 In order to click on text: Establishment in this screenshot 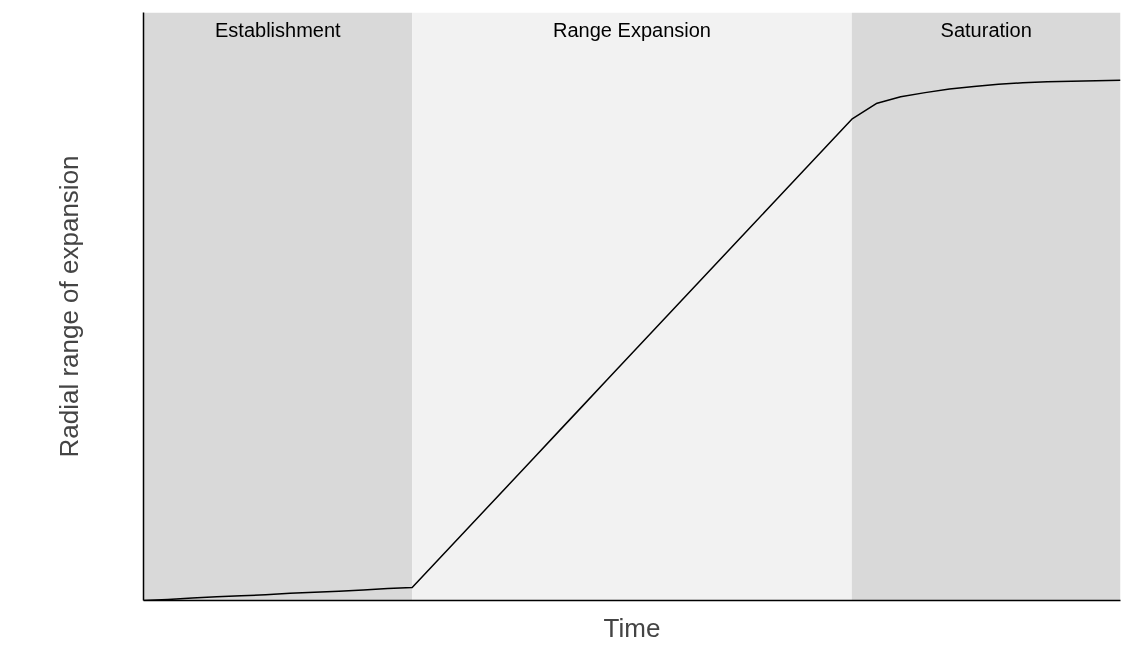, I will do `click(278, 29)`.